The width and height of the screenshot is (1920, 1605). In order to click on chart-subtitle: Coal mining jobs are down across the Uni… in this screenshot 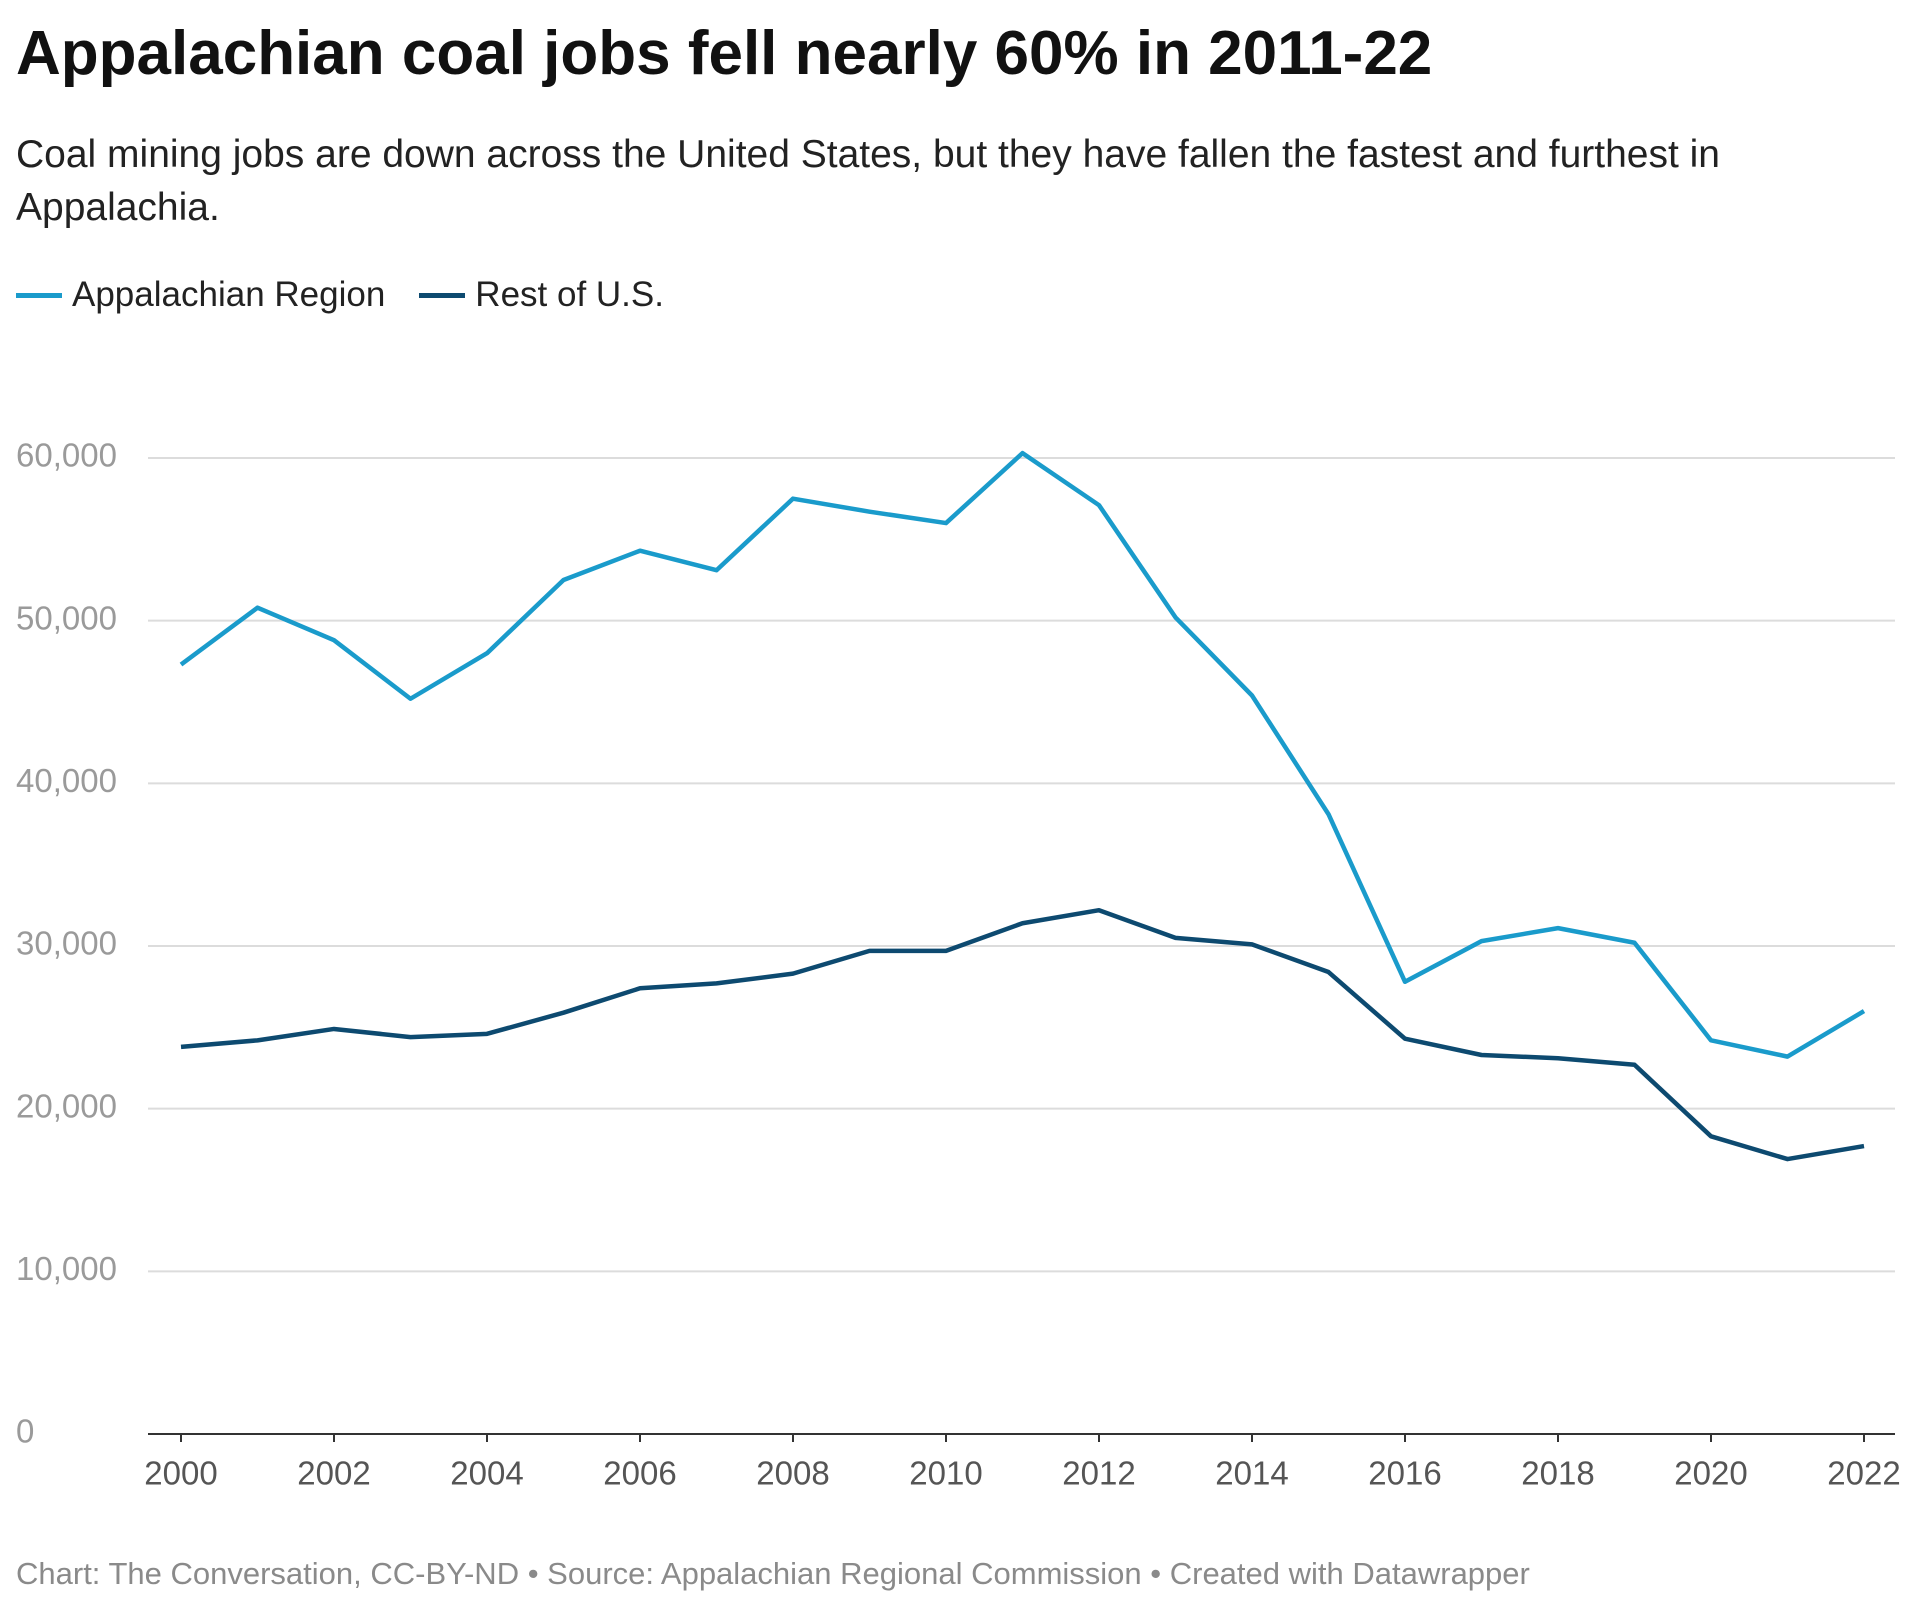, I will do `click(868, 181)`.